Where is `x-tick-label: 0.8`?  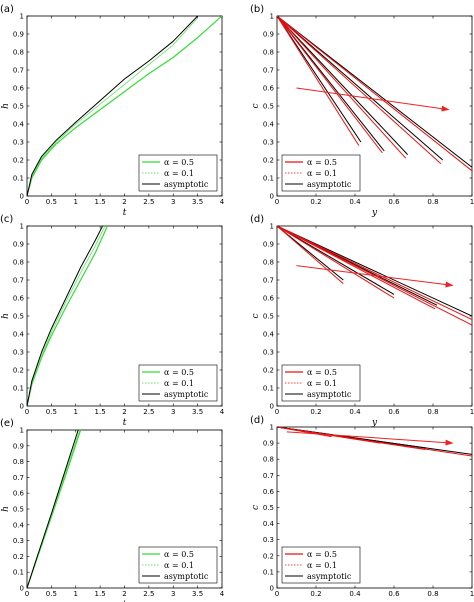
x-tick-label: 0.8 is located at coordinates (432, 202).